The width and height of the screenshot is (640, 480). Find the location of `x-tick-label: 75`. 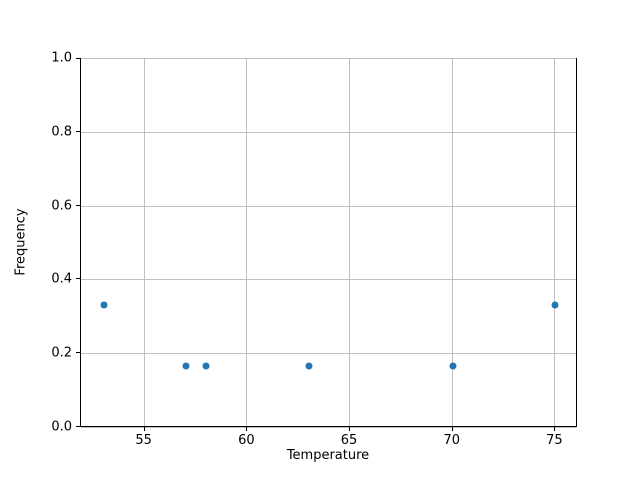

x-tick-label: 75 is located at coordinates (554, 440).